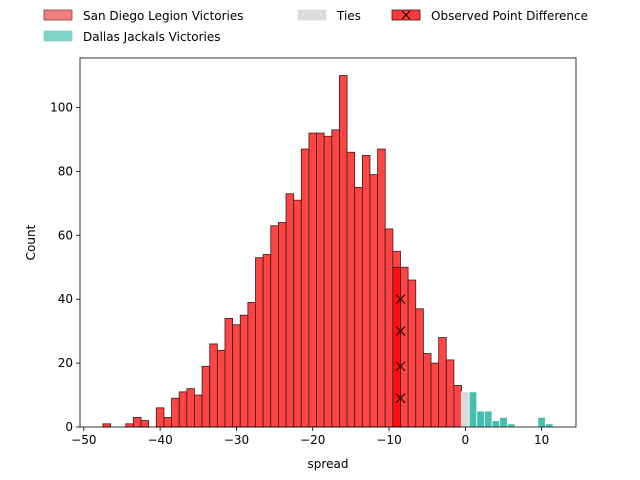 The image size is (640, 480). I want to click on y-axis: 0 20 40 60 80 100, so click(65, 267).